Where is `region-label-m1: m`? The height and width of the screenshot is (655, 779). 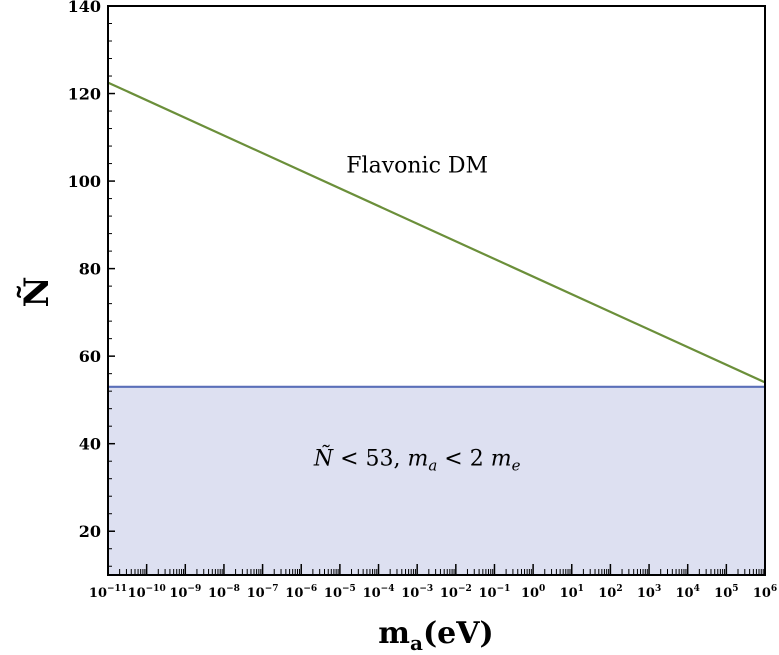
region-label-m1: m is located at coordinates (417, 459).